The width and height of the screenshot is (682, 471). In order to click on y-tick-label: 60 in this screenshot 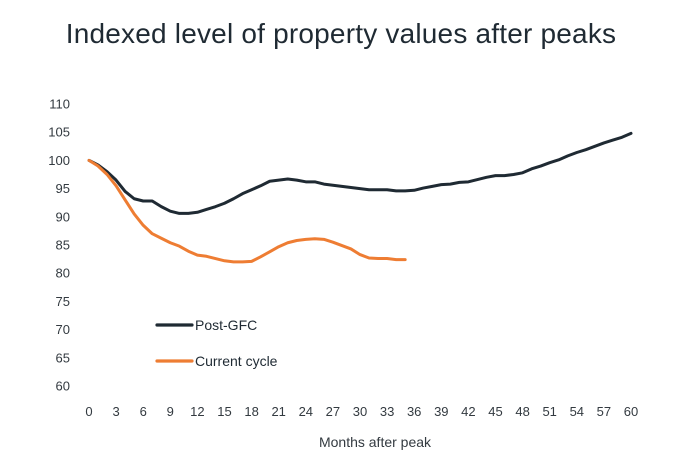, I will do `click(63, 386)`.